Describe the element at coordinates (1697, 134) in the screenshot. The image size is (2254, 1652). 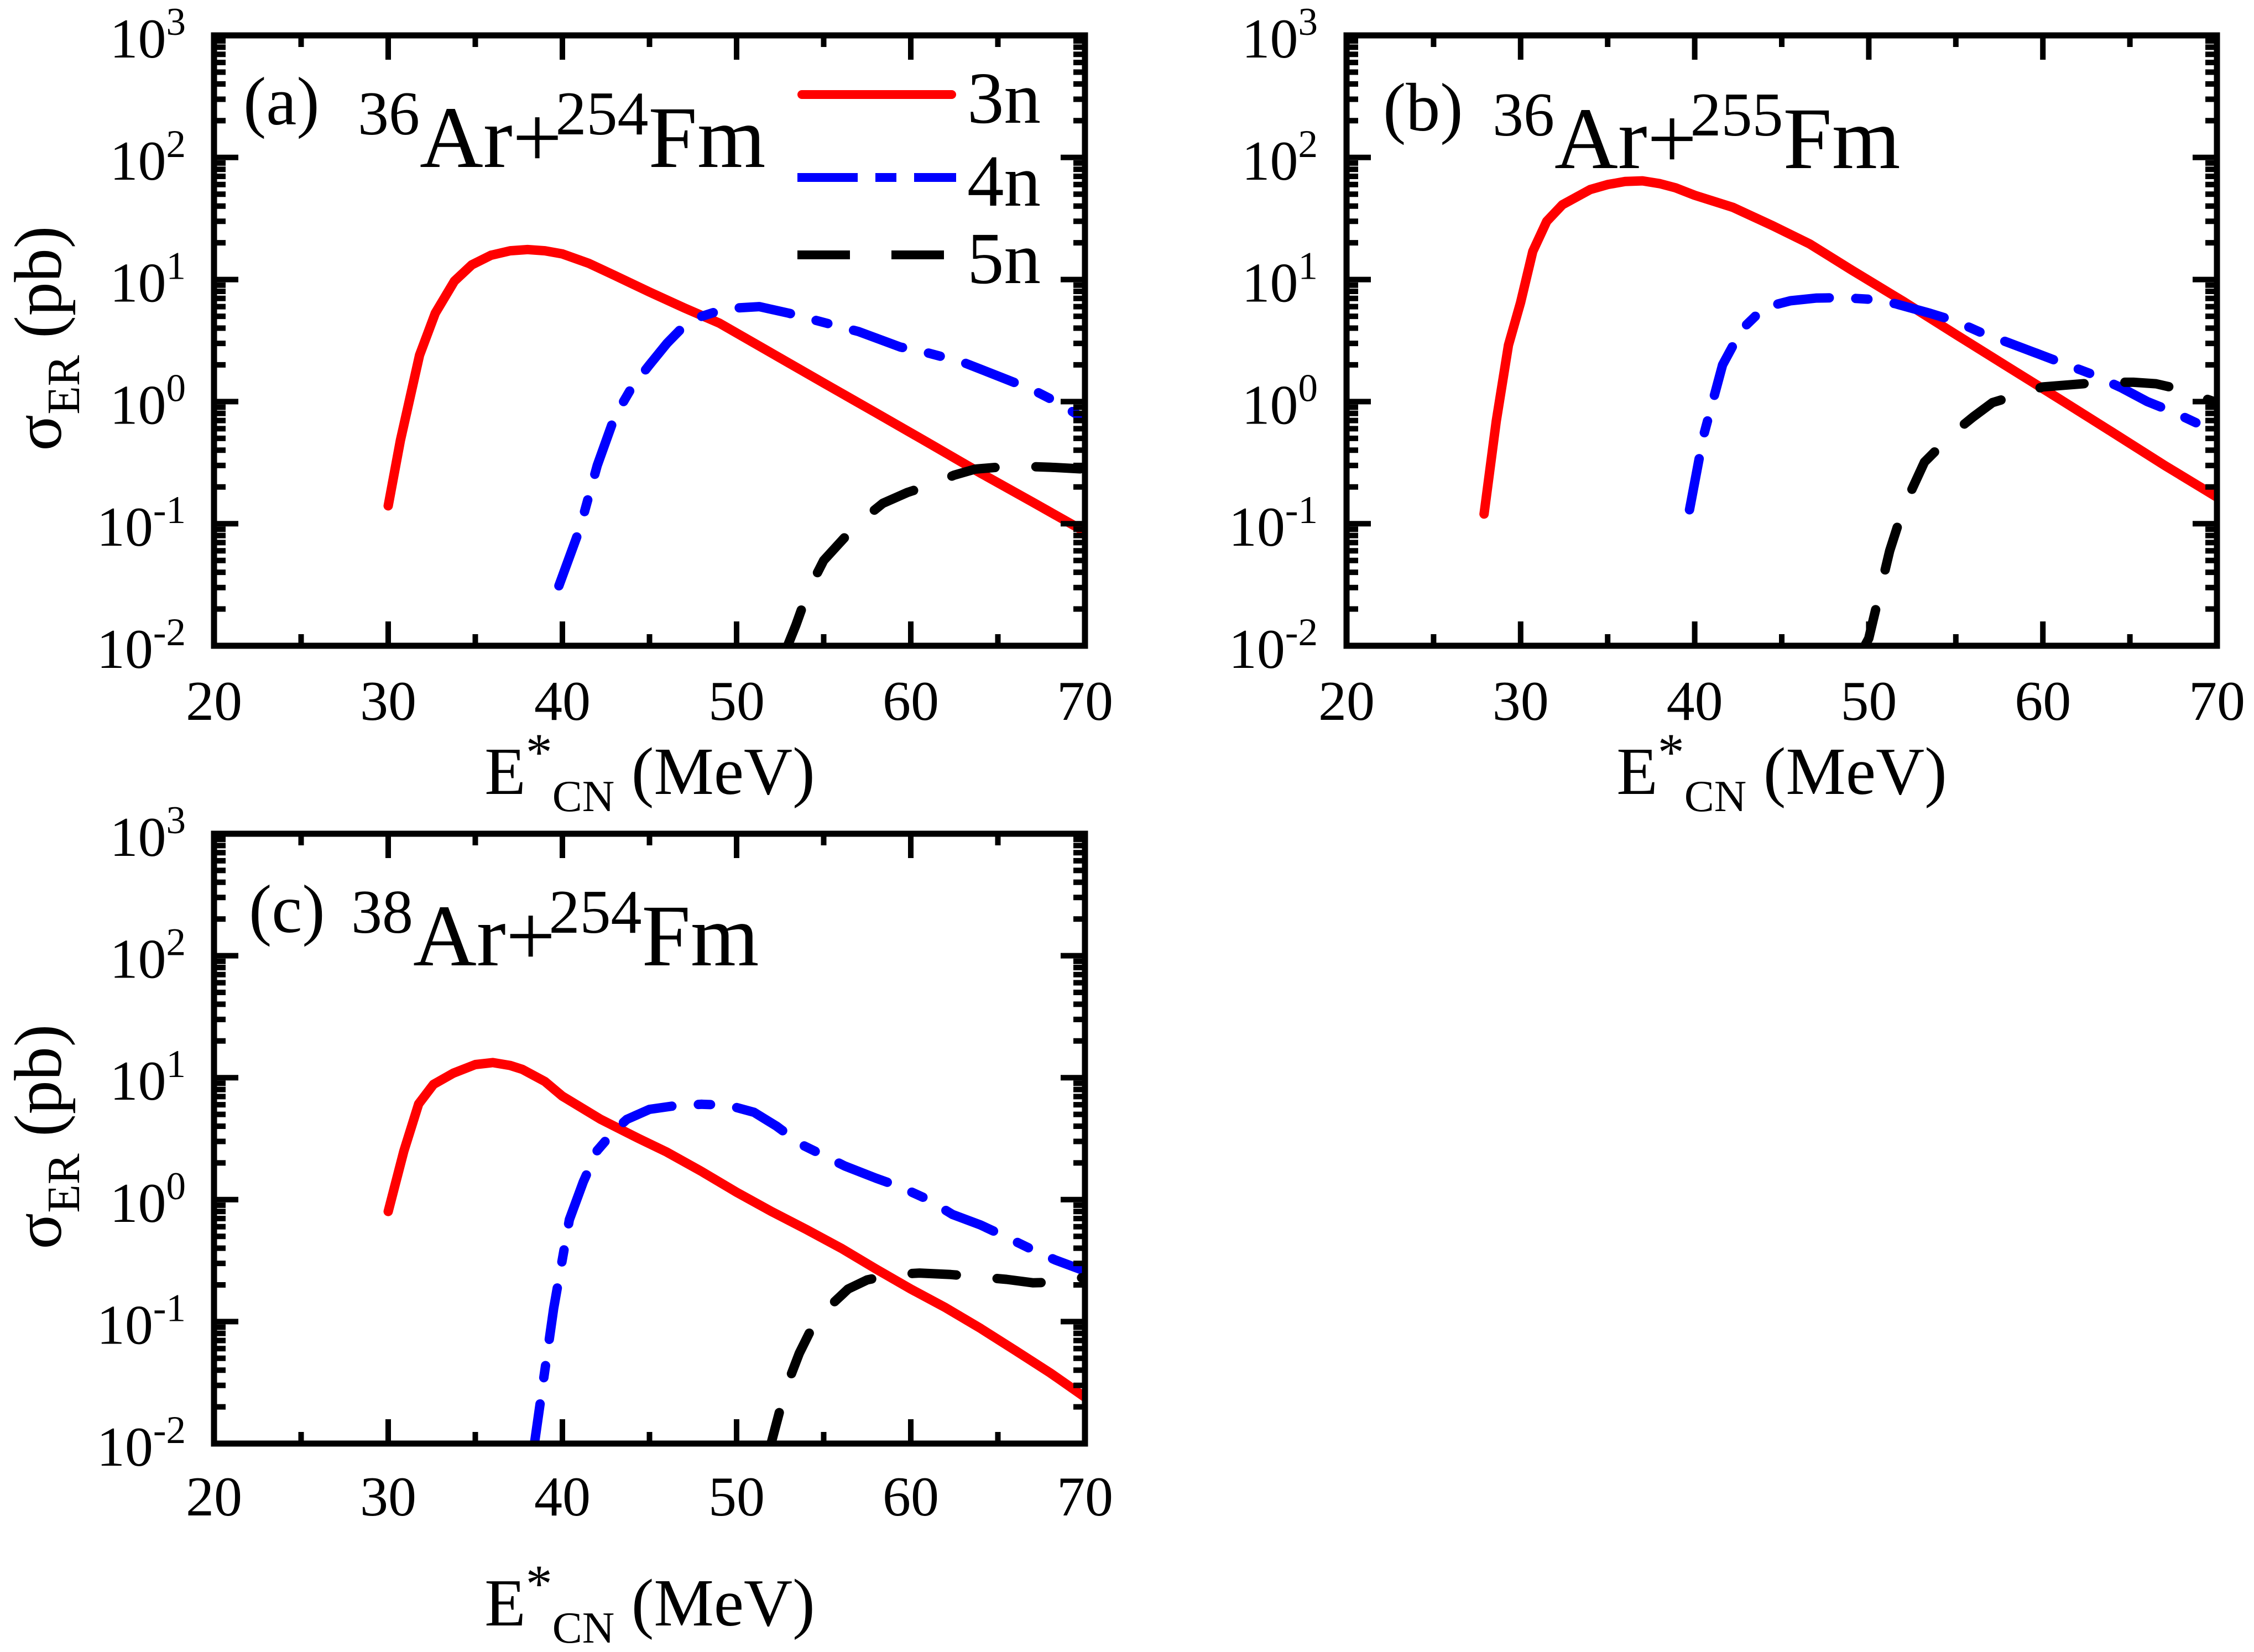
I see `svg-text: 36Ar+255Fm` at that location.